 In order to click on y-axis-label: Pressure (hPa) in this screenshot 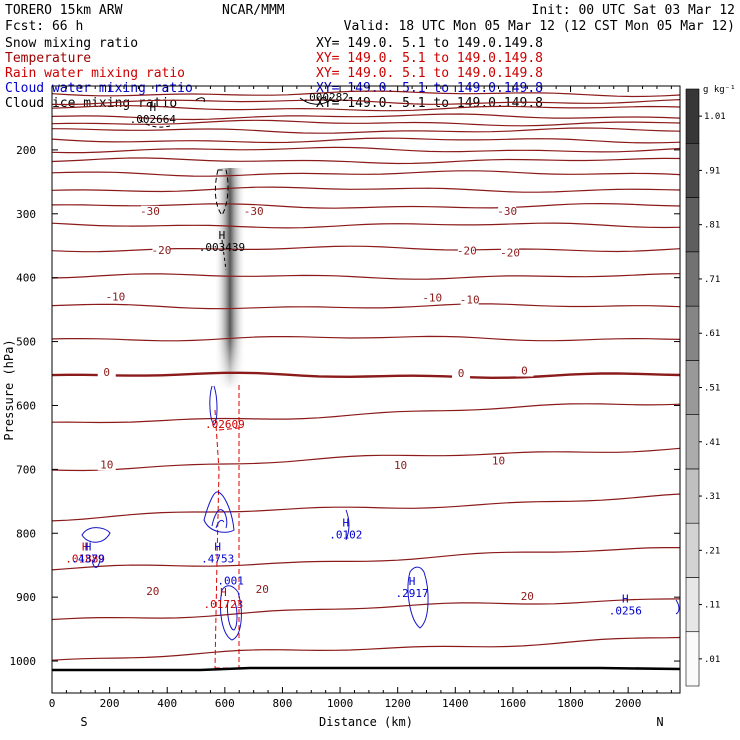, I will do `click(9, 389)`.